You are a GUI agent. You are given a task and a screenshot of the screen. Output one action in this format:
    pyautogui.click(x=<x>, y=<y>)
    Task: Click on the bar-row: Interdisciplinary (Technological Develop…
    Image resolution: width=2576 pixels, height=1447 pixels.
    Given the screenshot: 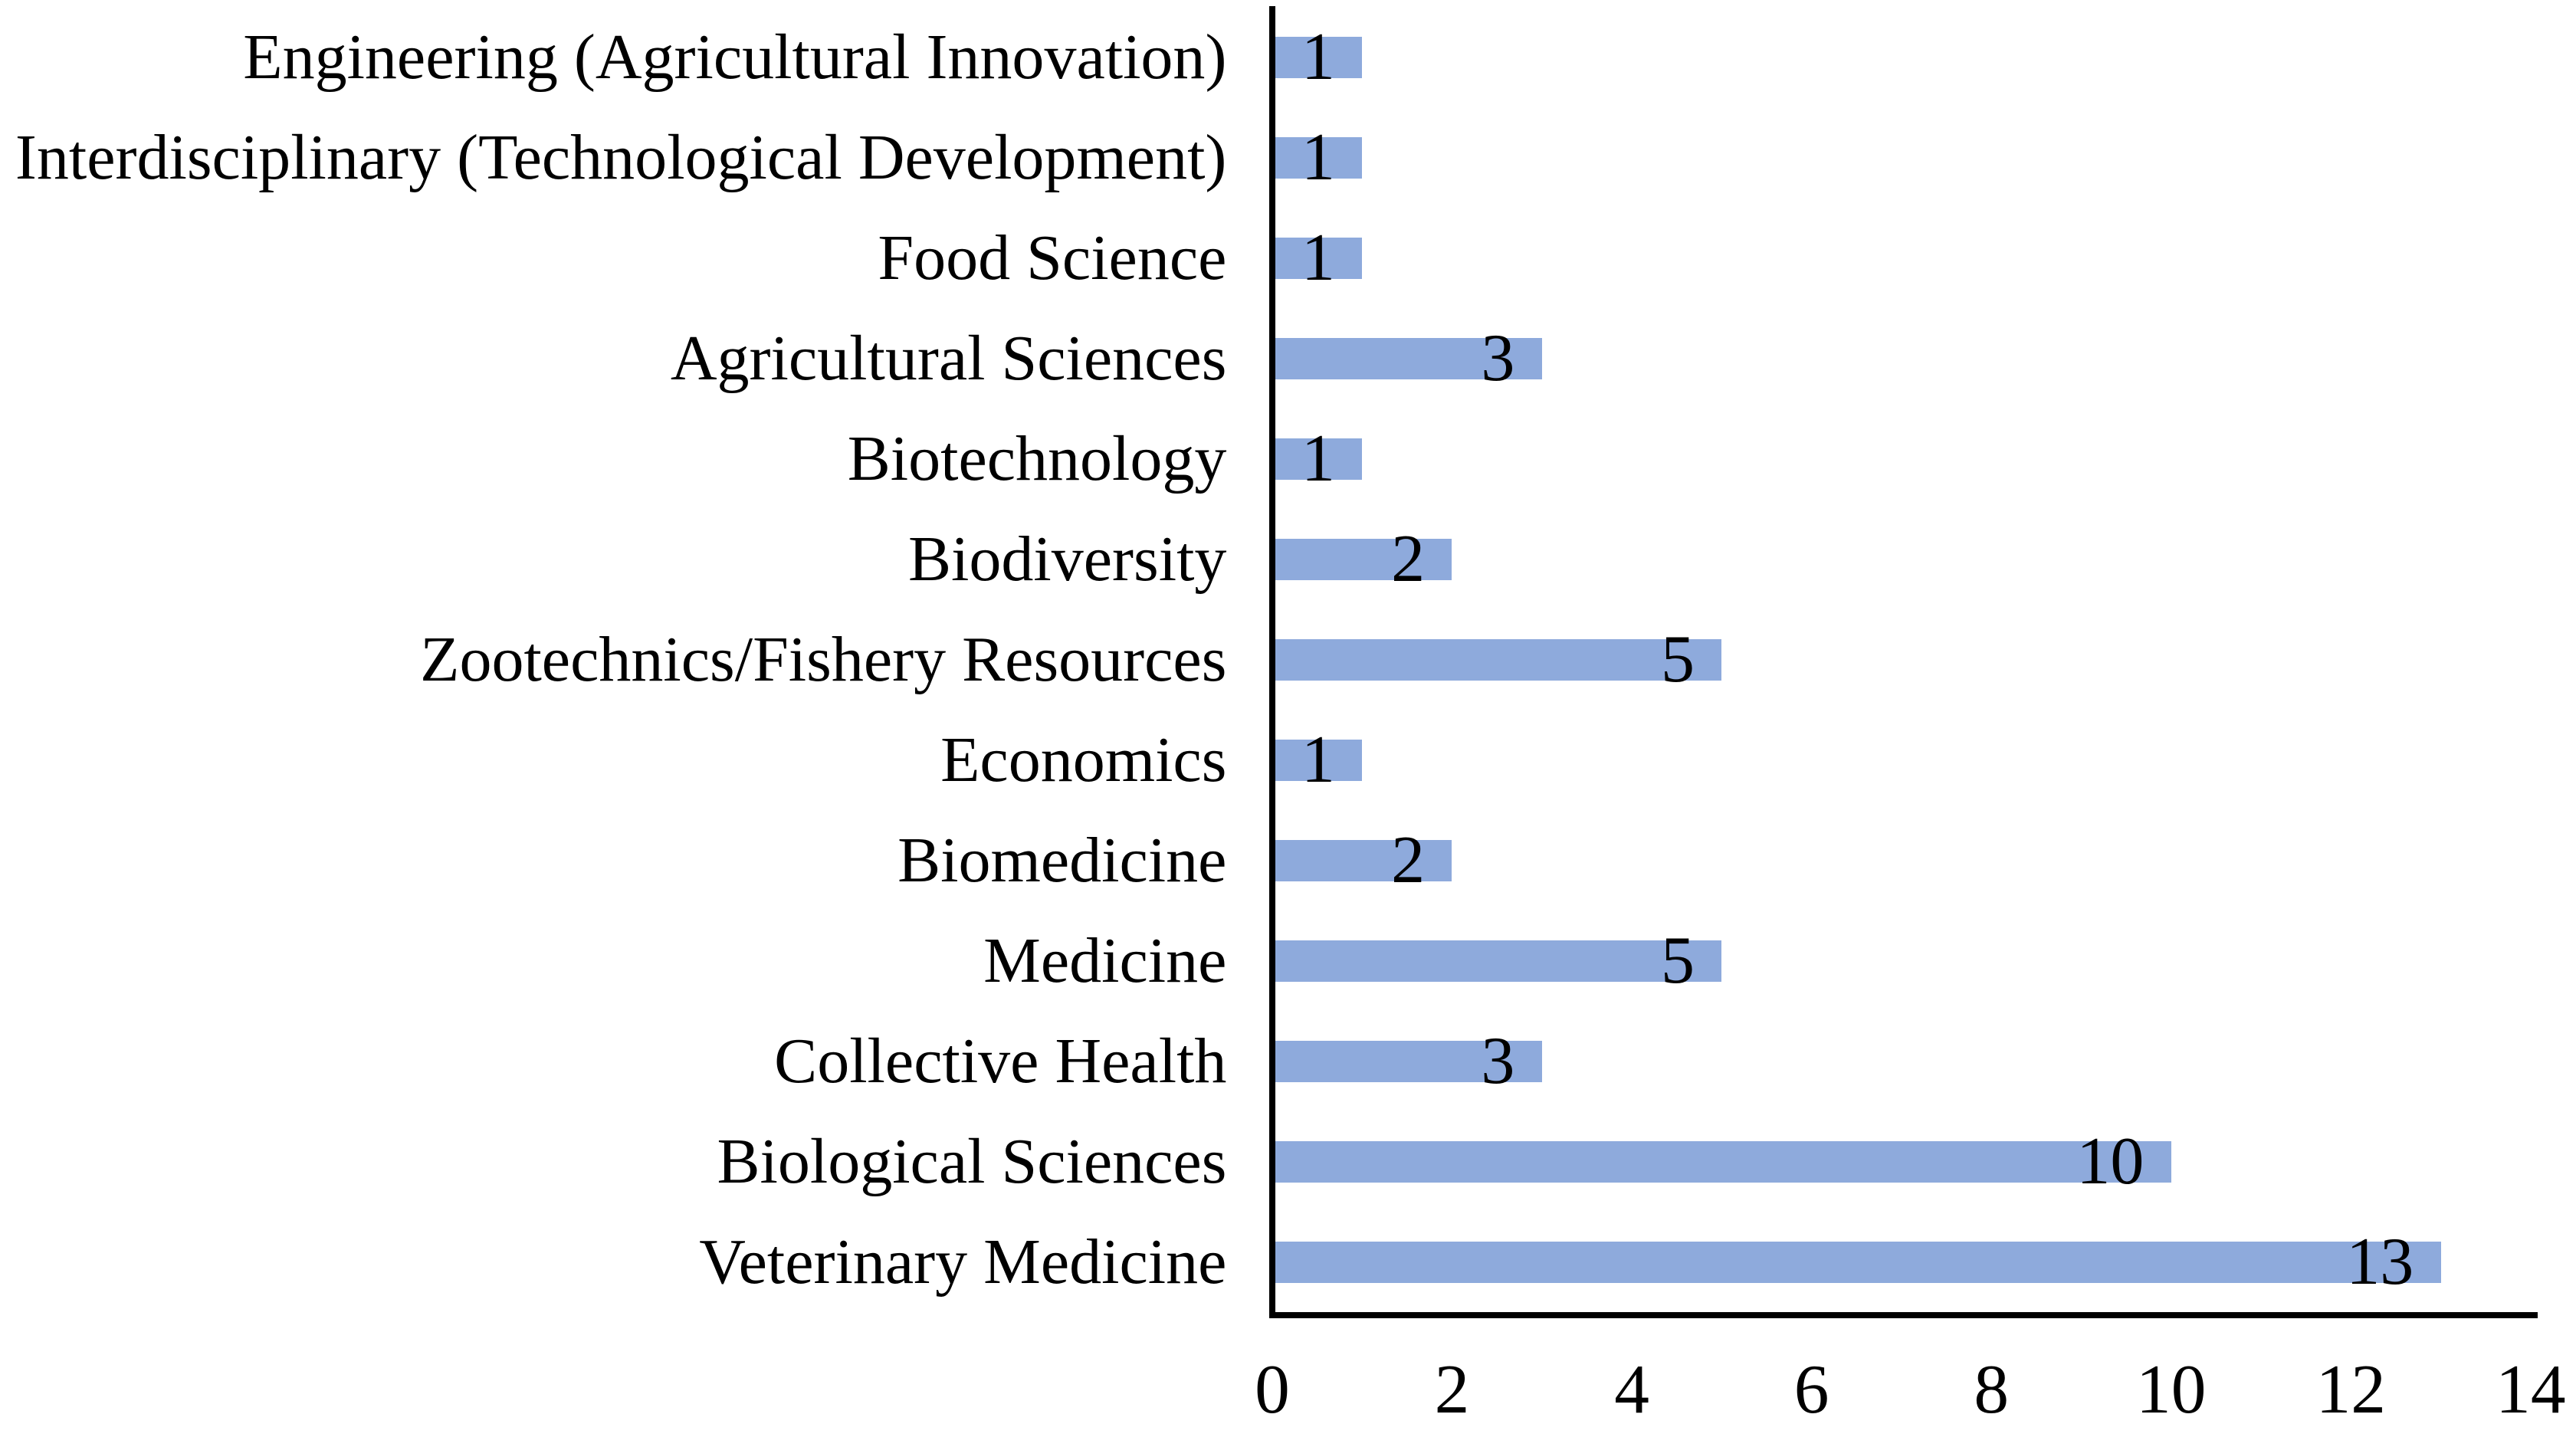 What is the action you would take?
    pyautogui.click(x=1265, y=157)
    